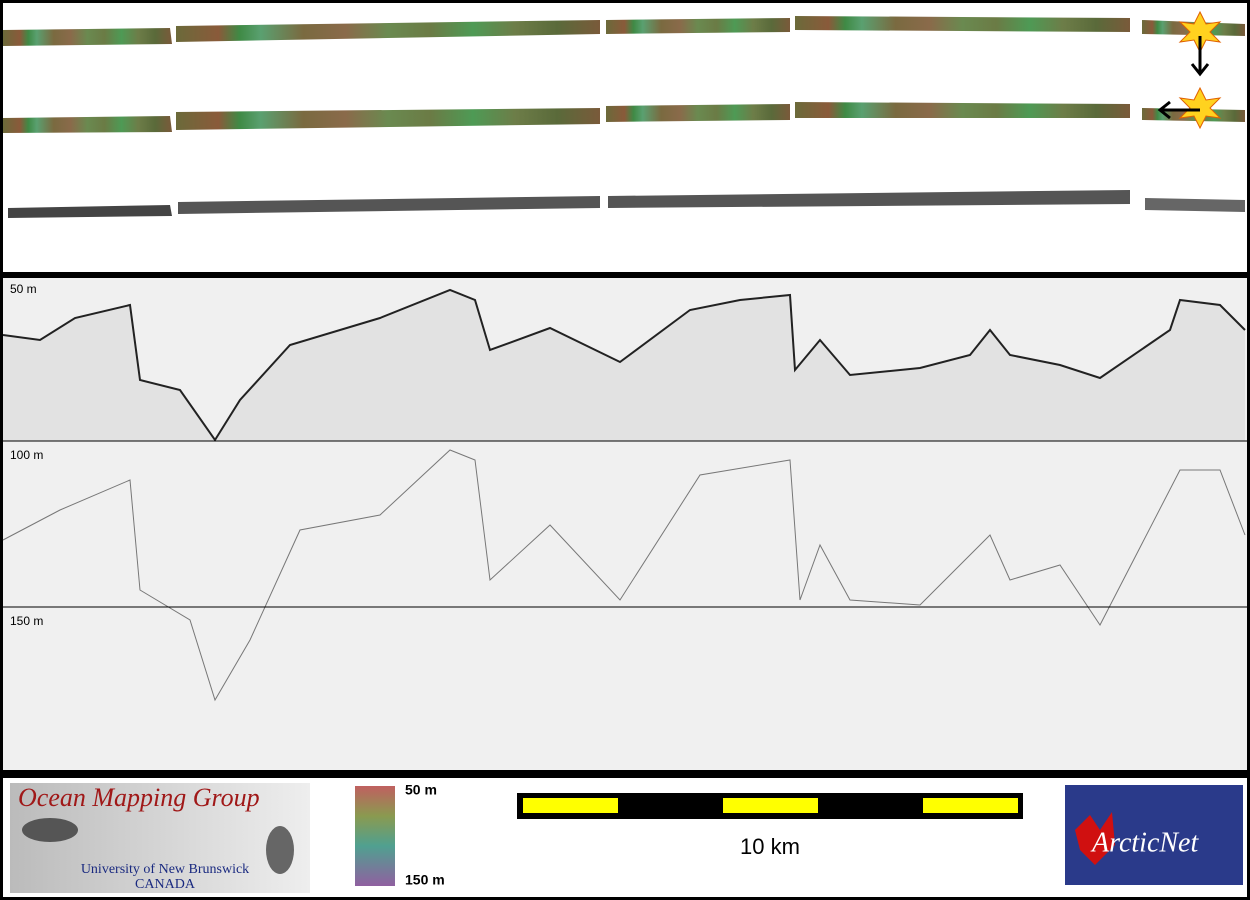 Image resolution: width=1250 pixels, height=900 pixels. Describe the element at coordinates (1189, 70) in the screenshot. I see `position-markers` at that location.